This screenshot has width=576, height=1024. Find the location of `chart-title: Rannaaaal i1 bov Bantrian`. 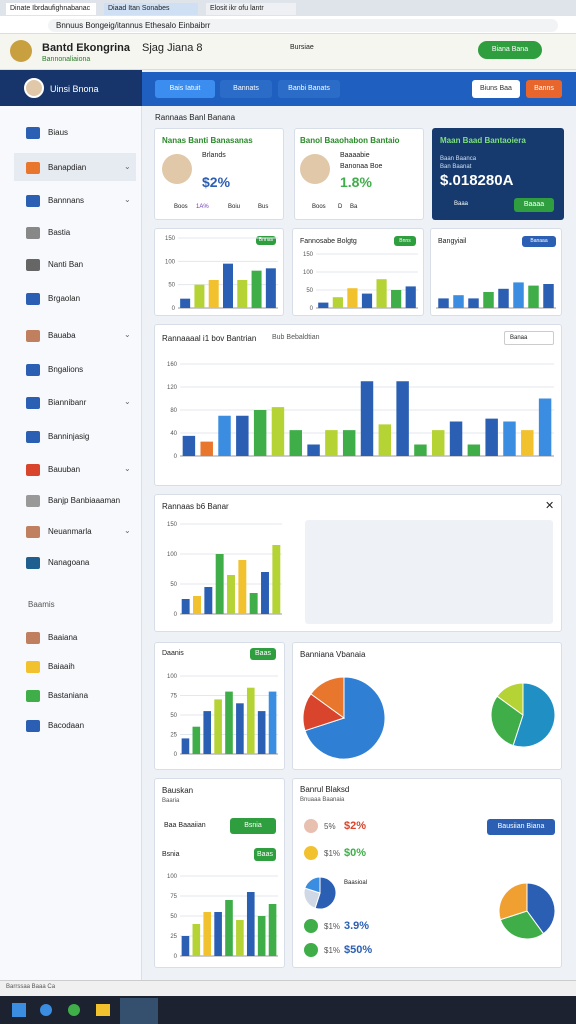

chart-title: Rannaaaal i1 bov Bantrian is located at coordinates (209, 338).